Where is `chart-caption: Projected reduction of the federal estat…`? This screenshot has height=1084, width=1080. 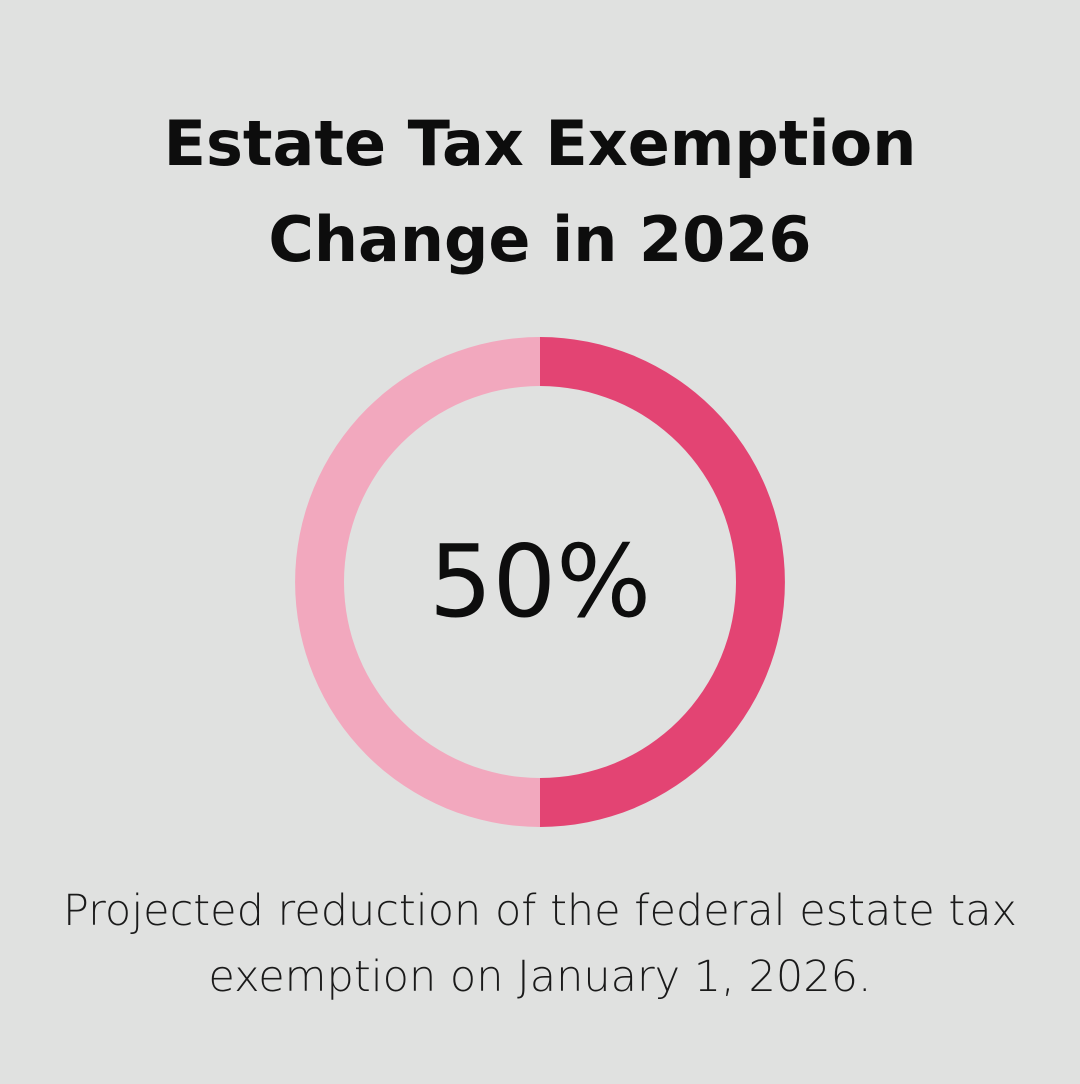
chart-caption: Projected reduction of the federal estat… is located at coordinates (540, 944).